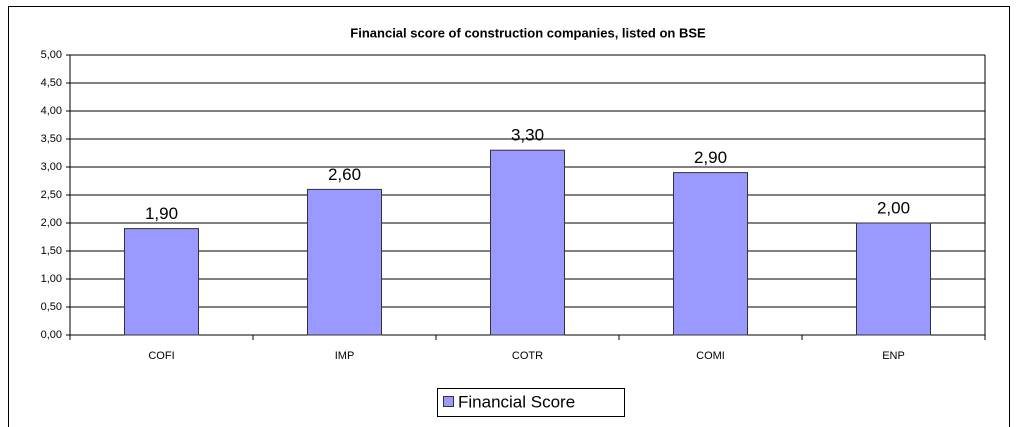 Image resolution: width=1018 pixels, height=427 pixels. What do you see at coordinates (710, 356) in the screenshot?
I see `x-tick-label: COMI` at bounding box center [710, 356].